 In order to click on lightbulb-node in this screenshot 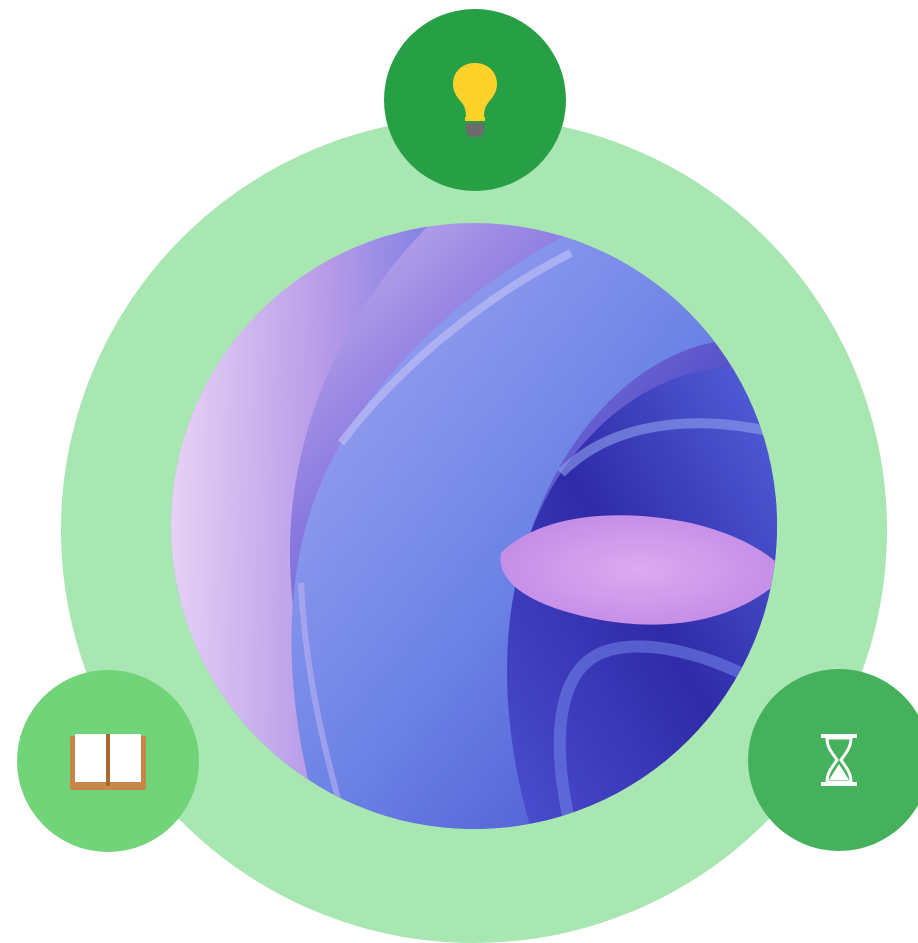, I will do `click(475, 100)`.